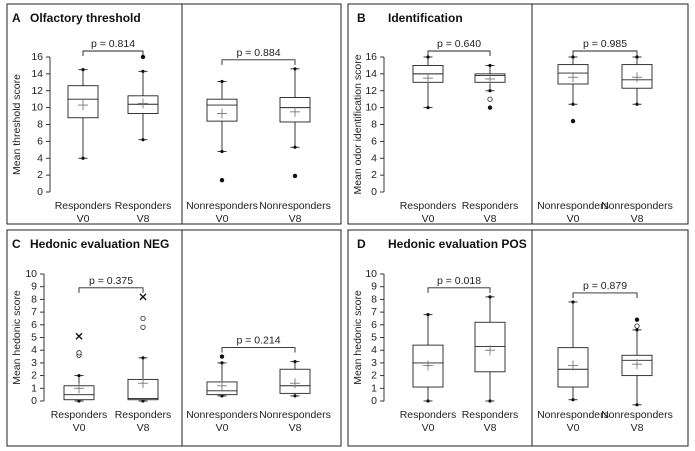  Describe the element at coordinates (258, 53) in the screenshot. I see `p-value-label: p = 0.884` at that location.